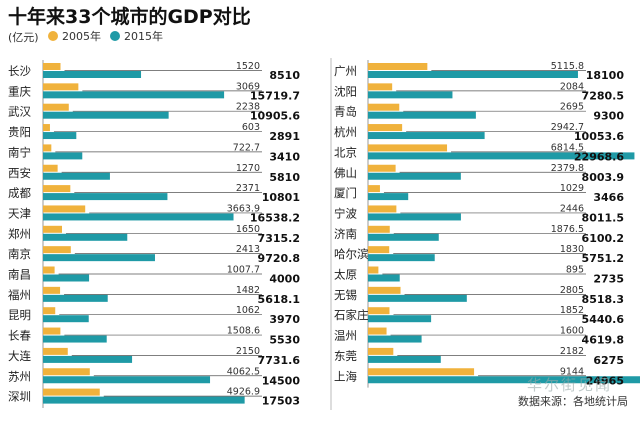  What do you see at coordinates (572, 331) in the screenshot?
I see `value-label-2005: 1600` at bounding box center [572, 331].